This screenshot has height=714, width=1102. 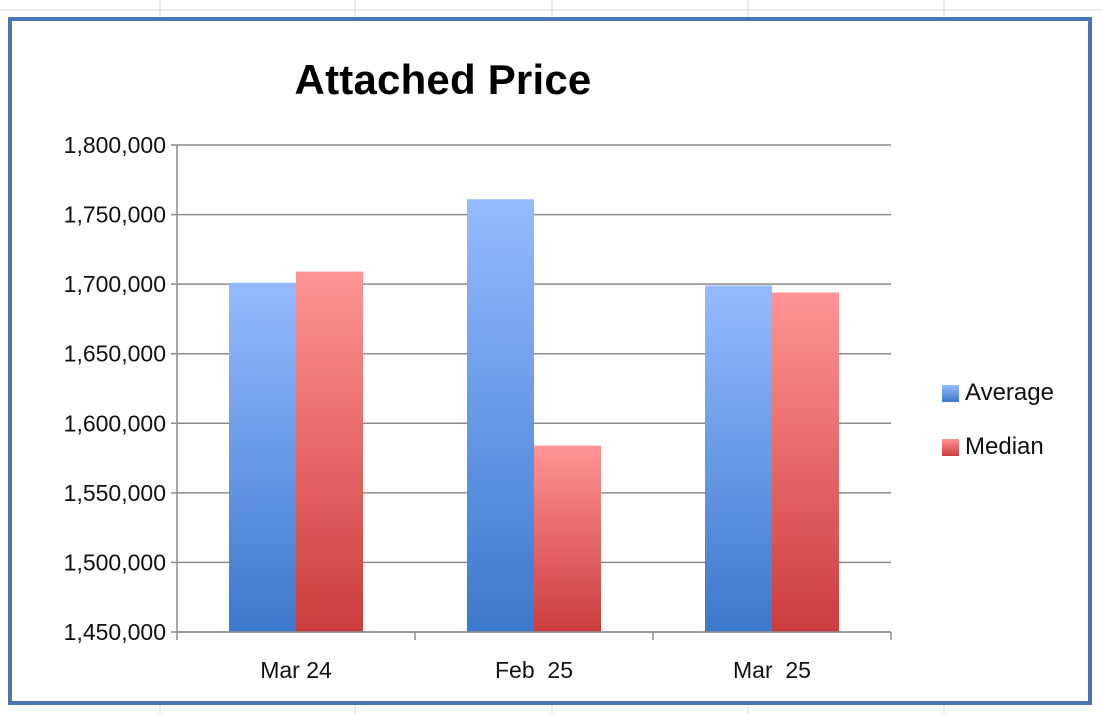 I want to click on x-tick-label: Feb 25, so click(x=534, y=670).